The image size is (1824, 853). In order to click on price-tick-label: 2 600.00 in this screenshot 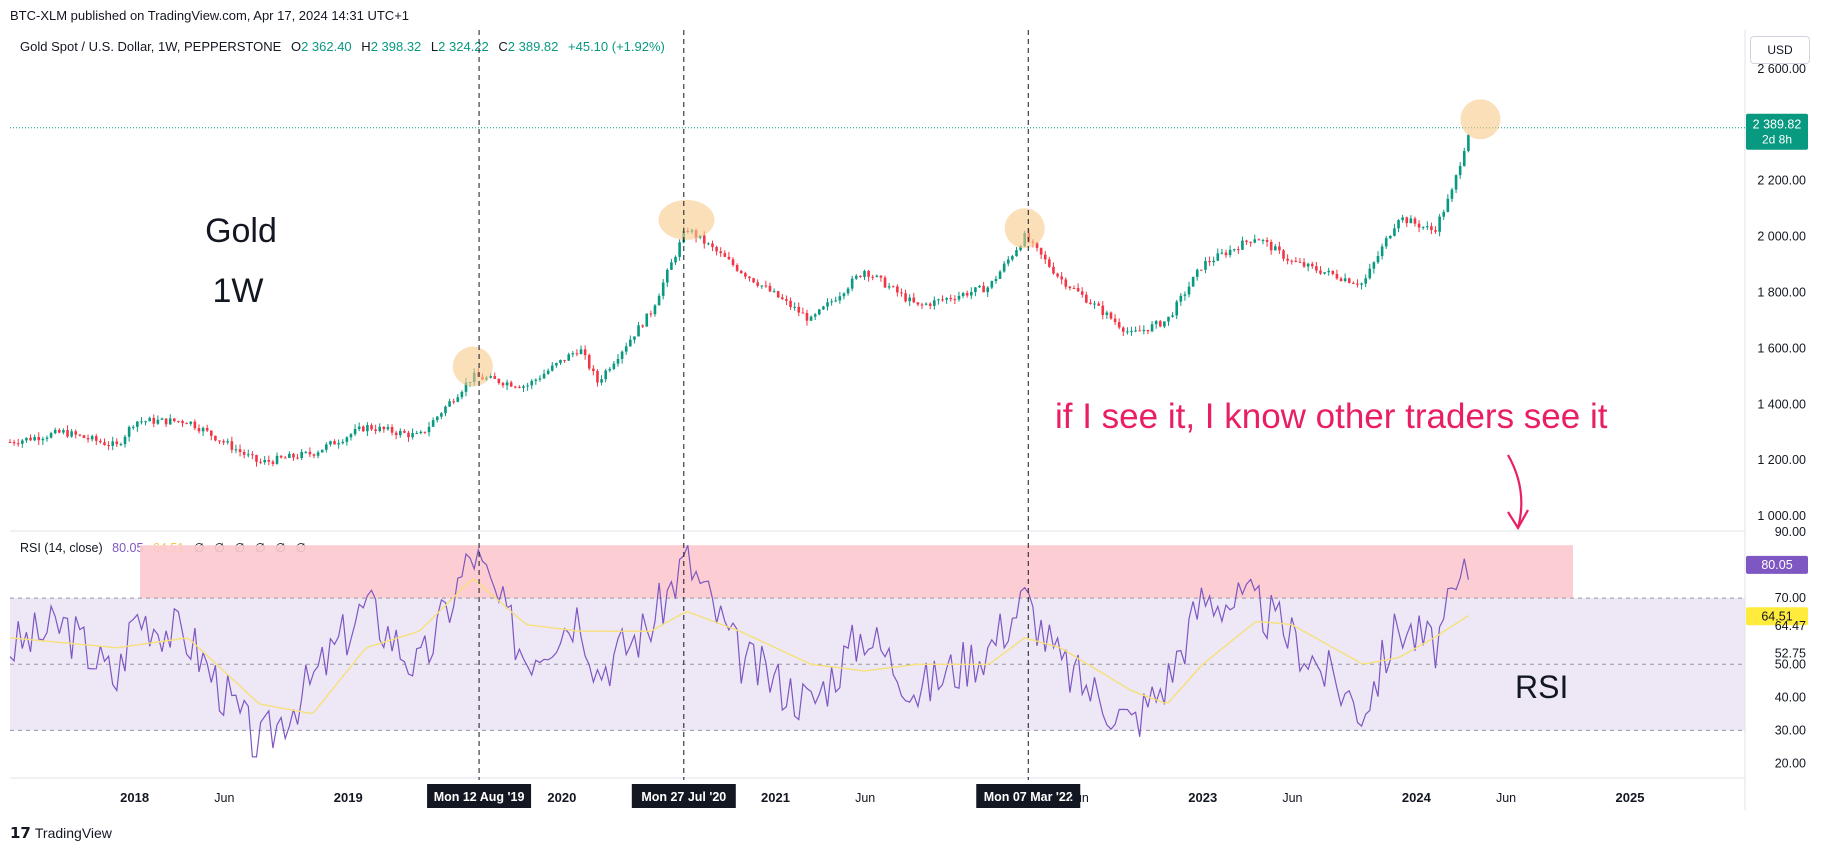, I will do `click(1781, 69)`.